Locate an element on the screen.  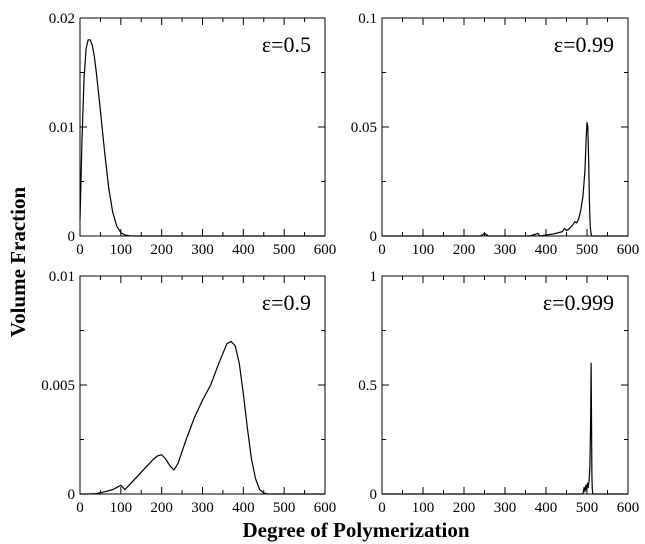
y-tick-label: 1 is located at coordinates (374, 277).